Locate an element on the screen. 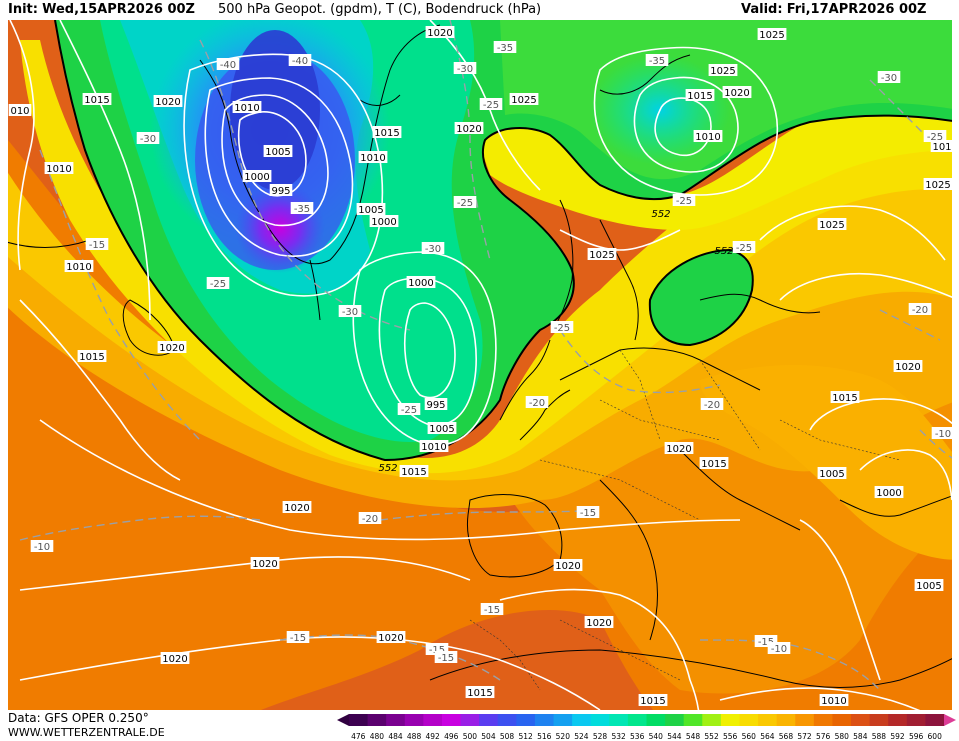 This screenshot has height=741, width=959. isotherm-label-text: -10 is located at coordinates (42, 547).